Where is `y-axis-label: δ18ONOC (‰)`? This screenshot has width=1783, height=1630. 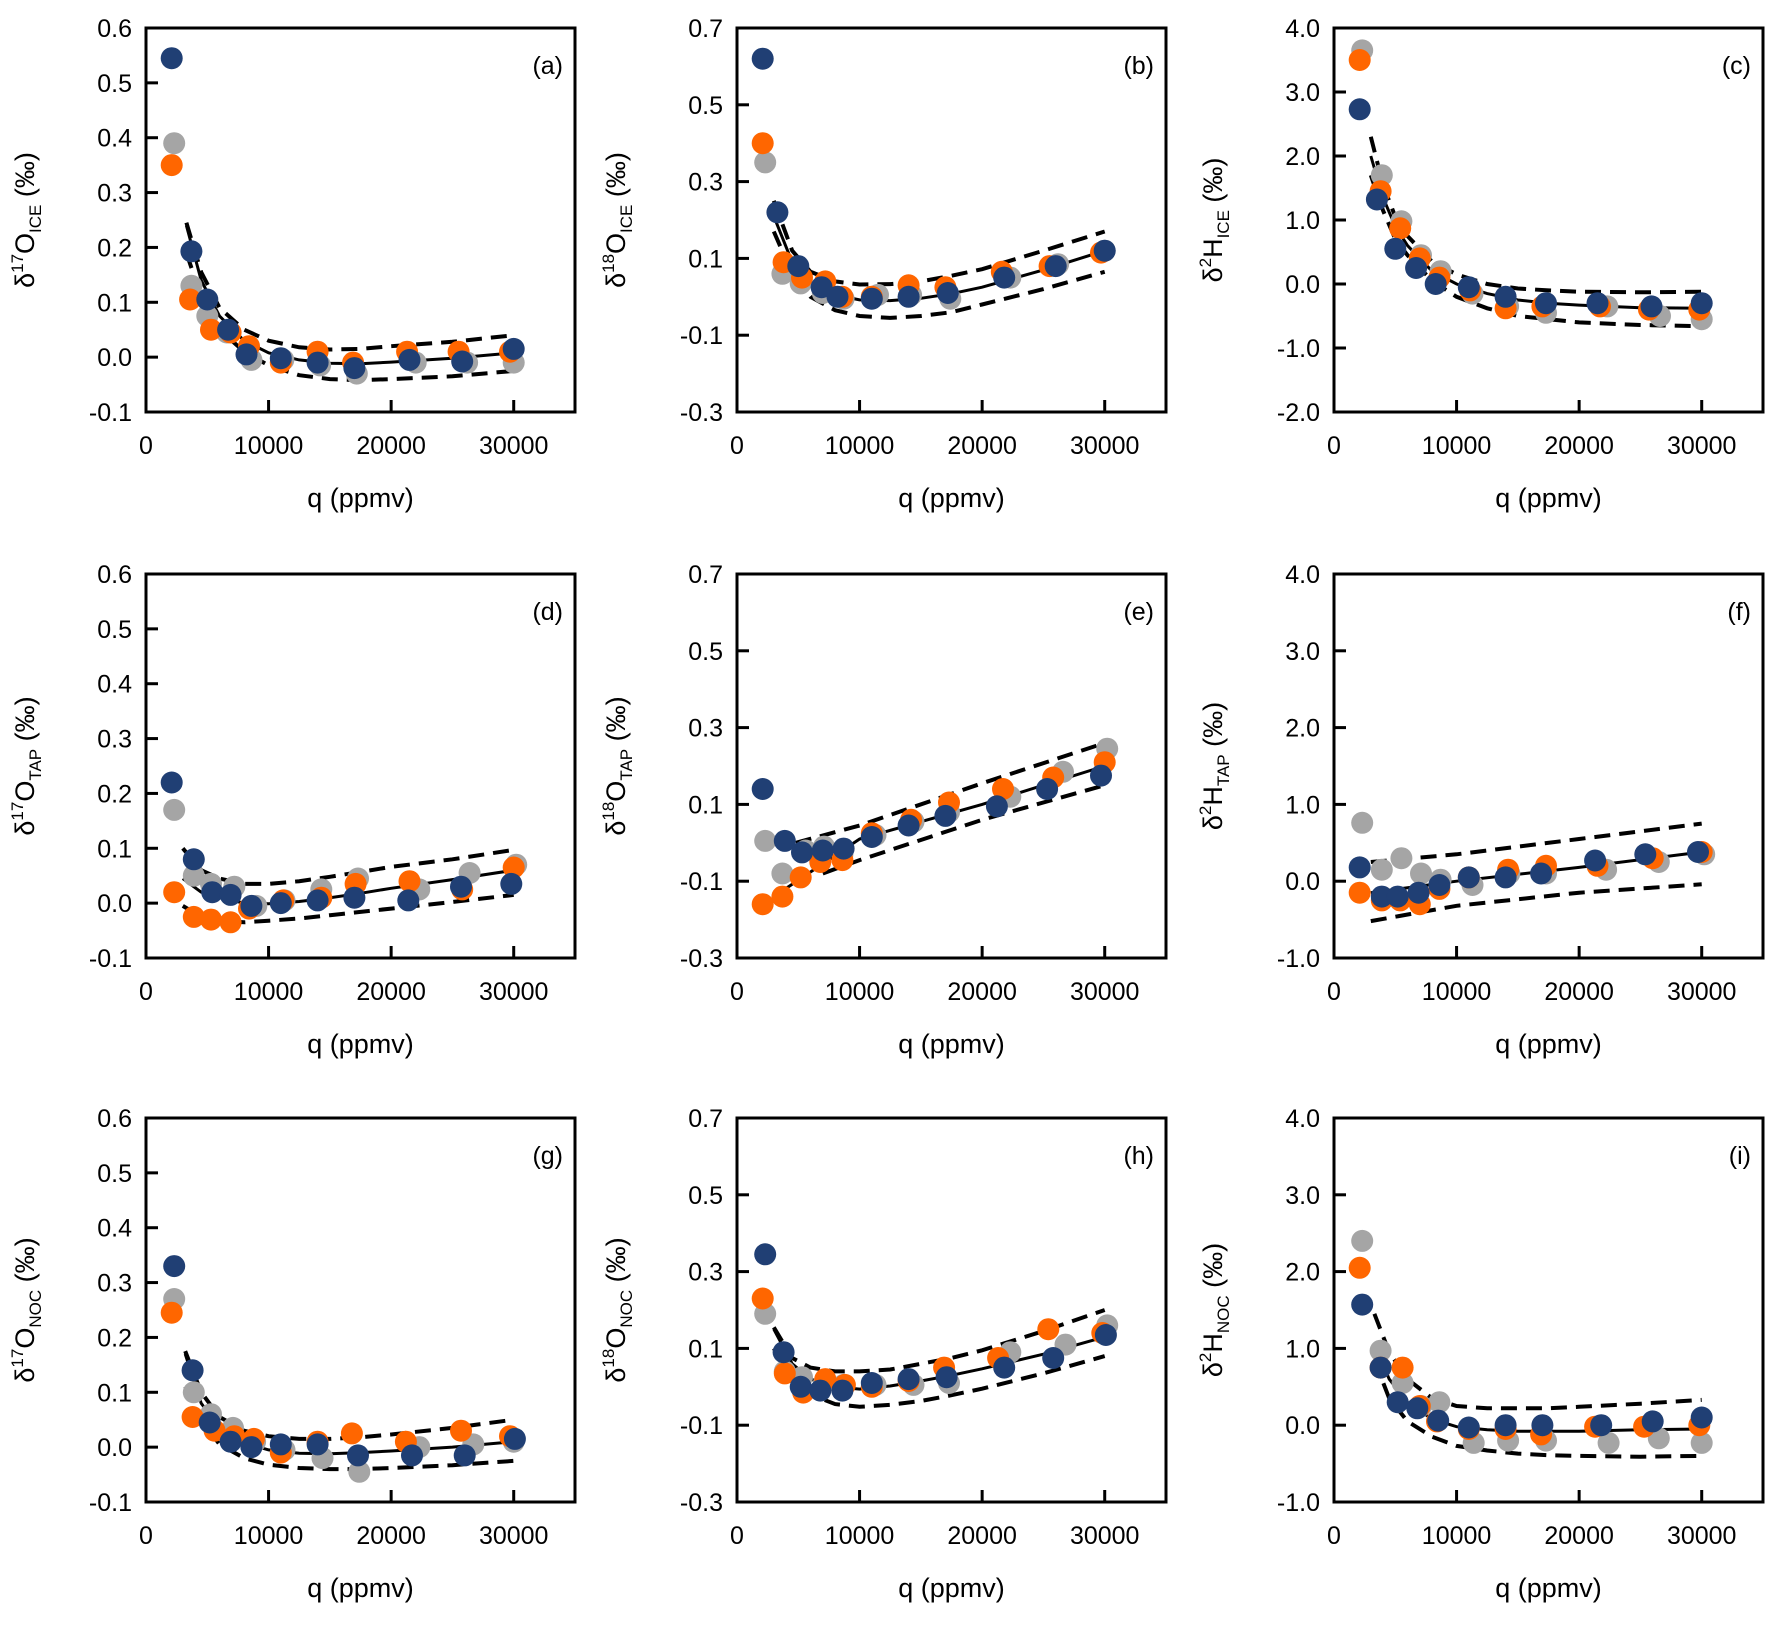 y-axis-label: δ18ONOC (‰) is located at coordinates (617, 1309).